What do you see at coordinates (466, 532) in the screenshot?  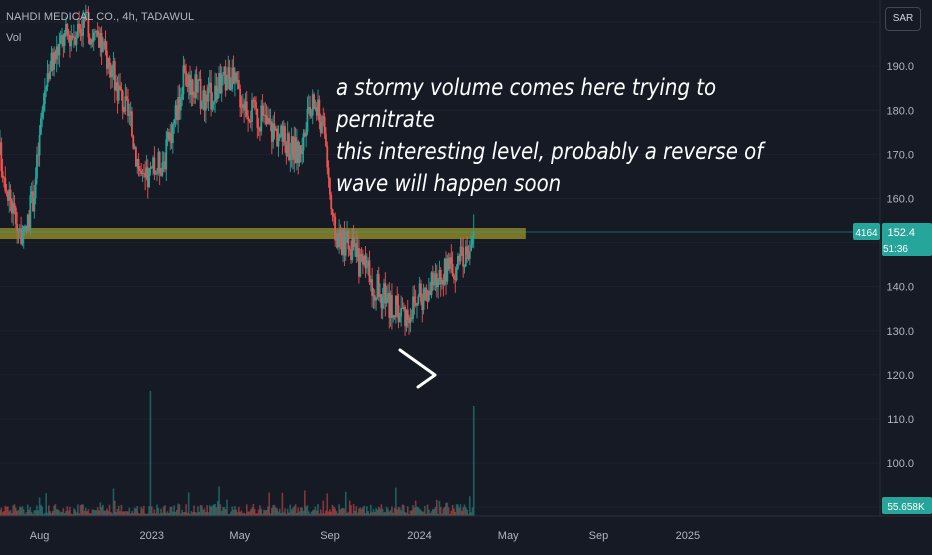 I see `time-axis: Aug 2023 May Sep 2024 May Sep 2025` at bounding box center [466, 532].